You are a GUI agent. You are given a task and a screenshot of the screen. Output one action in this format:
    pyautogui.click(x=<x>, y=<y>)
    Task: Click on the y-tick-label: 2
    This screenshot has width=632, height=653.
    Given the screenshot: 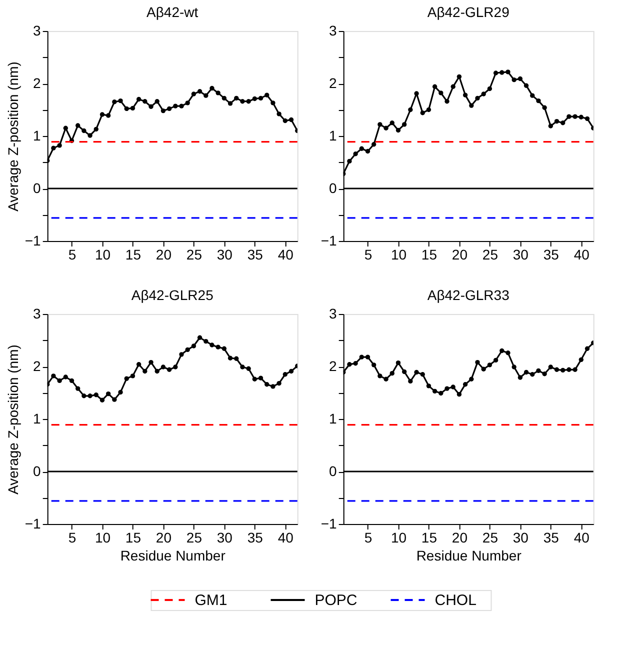 What is the action you would take?
    pyautogui.click(x=333, y=366)
    